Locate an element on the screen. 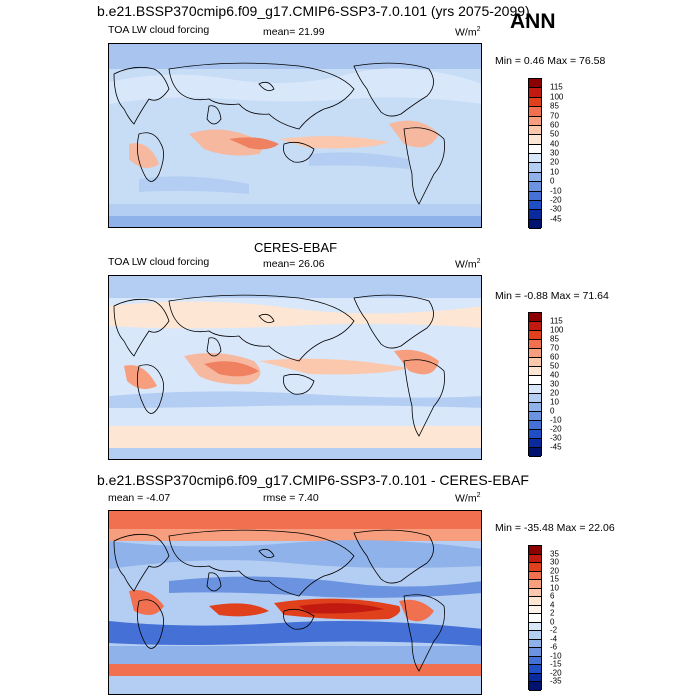 This screenshot has height=700, width=700. panel3-map-field is located at coordinates (295, 602).